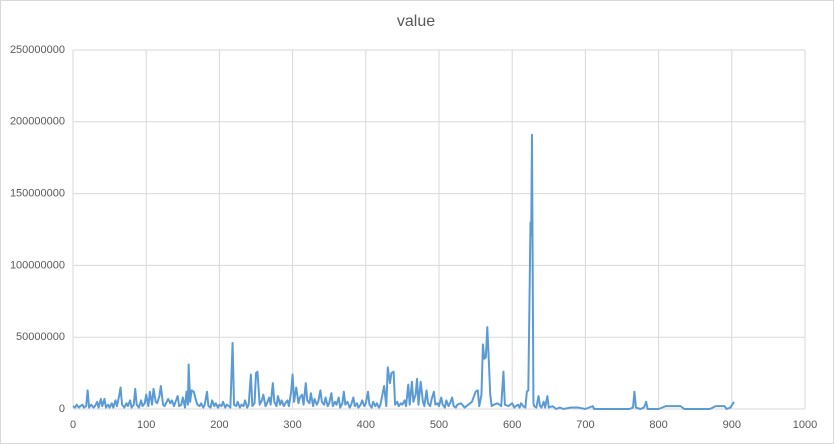 Image resolution: width=834 pixels, height=444 pixels. Describe the element at coordinates (658, 425) in the screenshot. I see `x-tick-label: 800` at that location.